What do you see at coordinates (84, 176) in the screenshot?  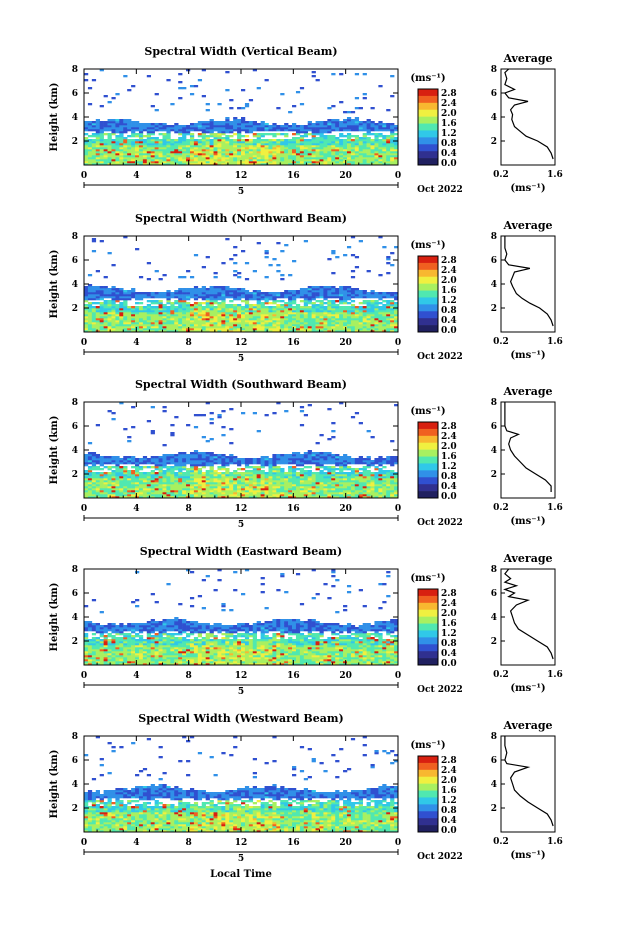 I see `x-tick-label: 0` at bounding box center [84, 176].